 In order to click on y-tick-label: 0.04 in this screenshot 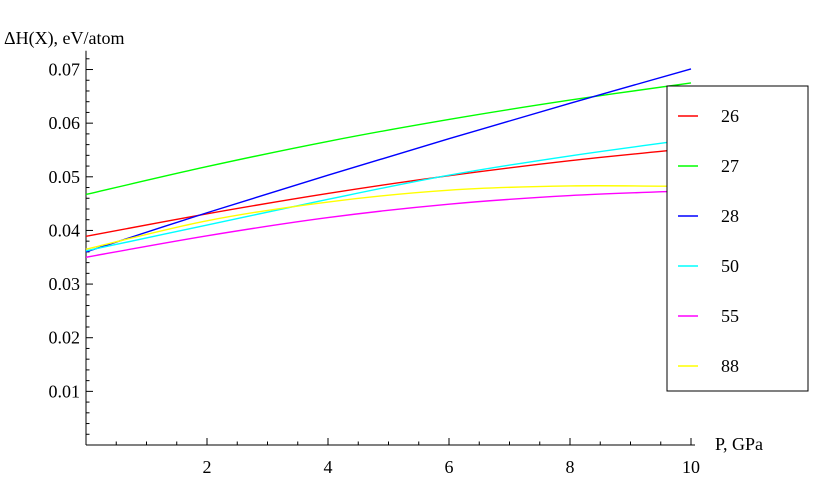, I will do `click(65, 230)`.